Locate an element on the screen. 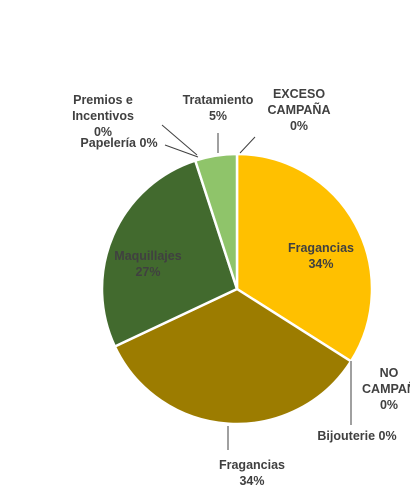 The height and width of the screenshot is (490, 410). data-label-line: Tratamiento is located at coordinates (218, 100).